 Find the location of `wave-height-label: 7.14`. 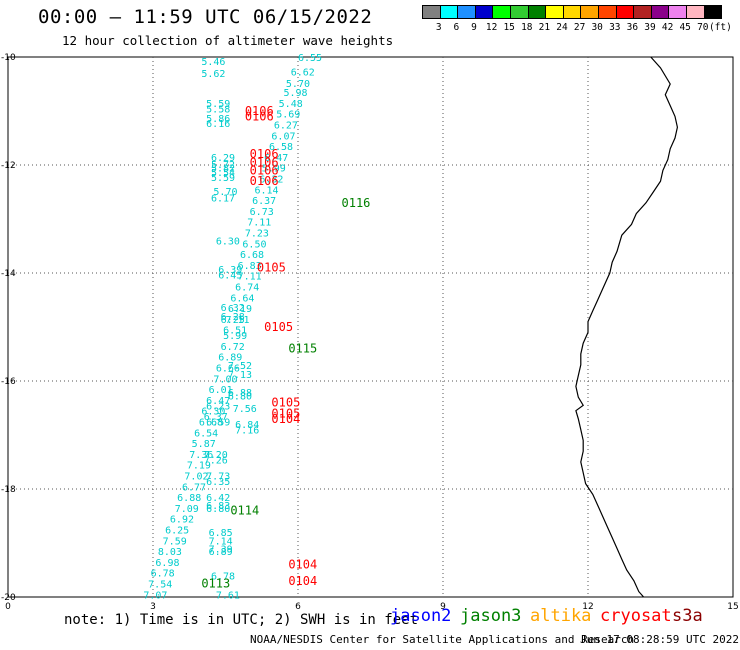

wave-height-label: 7.14 is located at coordinates (221, 541).